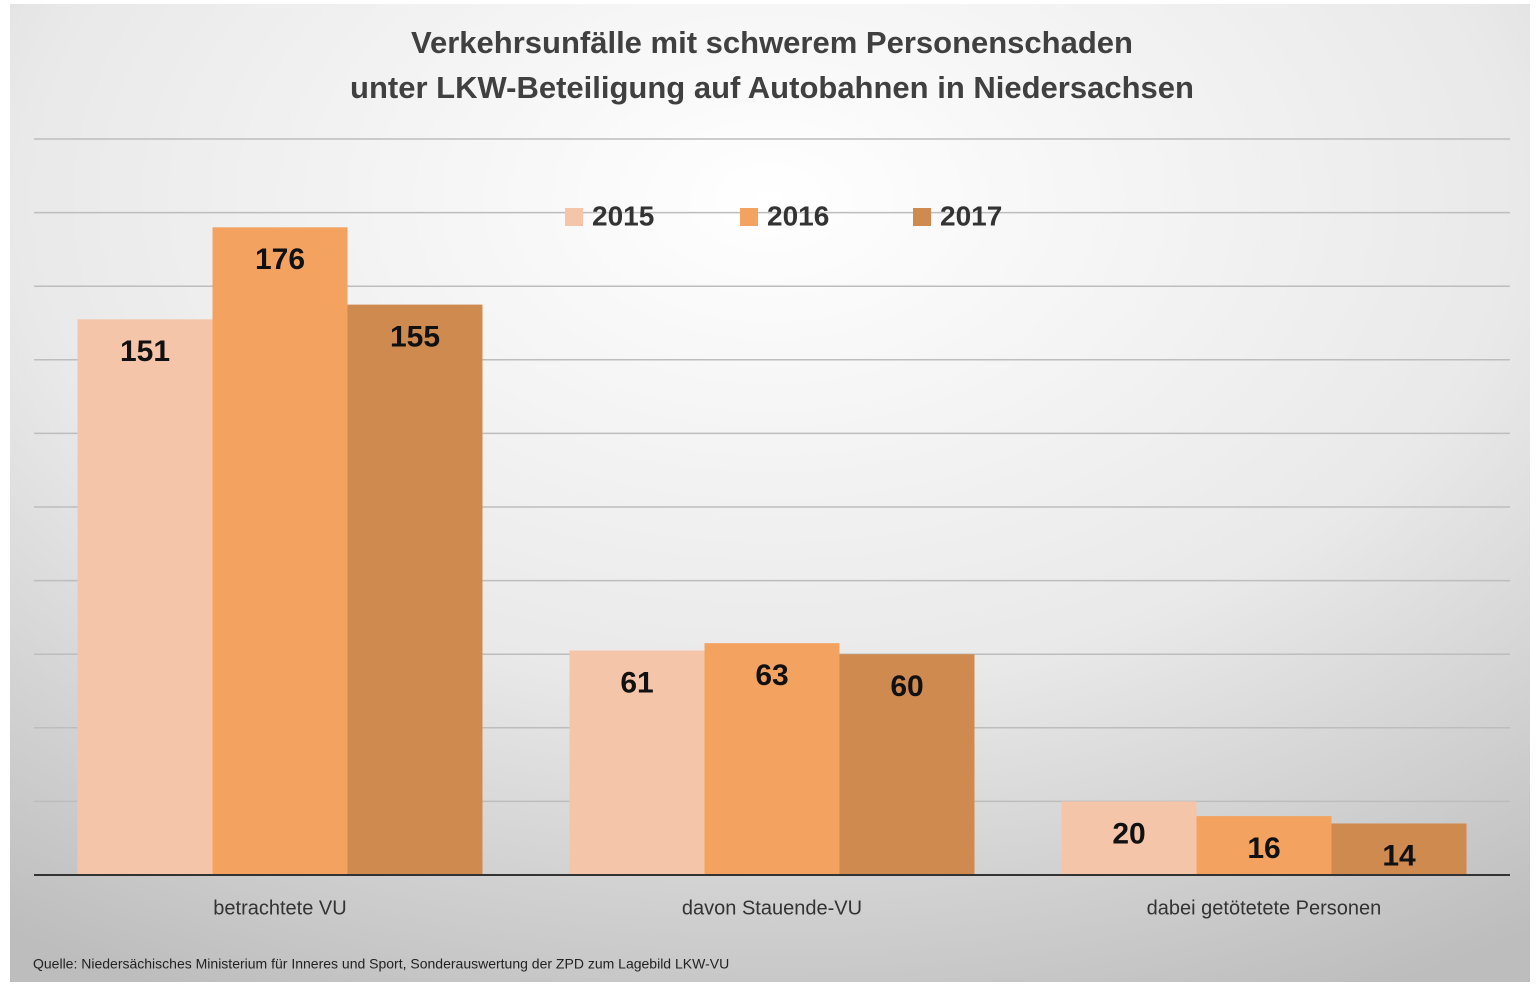  Describe the element at coordinates (636, 682) in the screenshot. I see `data-label: 61` at that location.